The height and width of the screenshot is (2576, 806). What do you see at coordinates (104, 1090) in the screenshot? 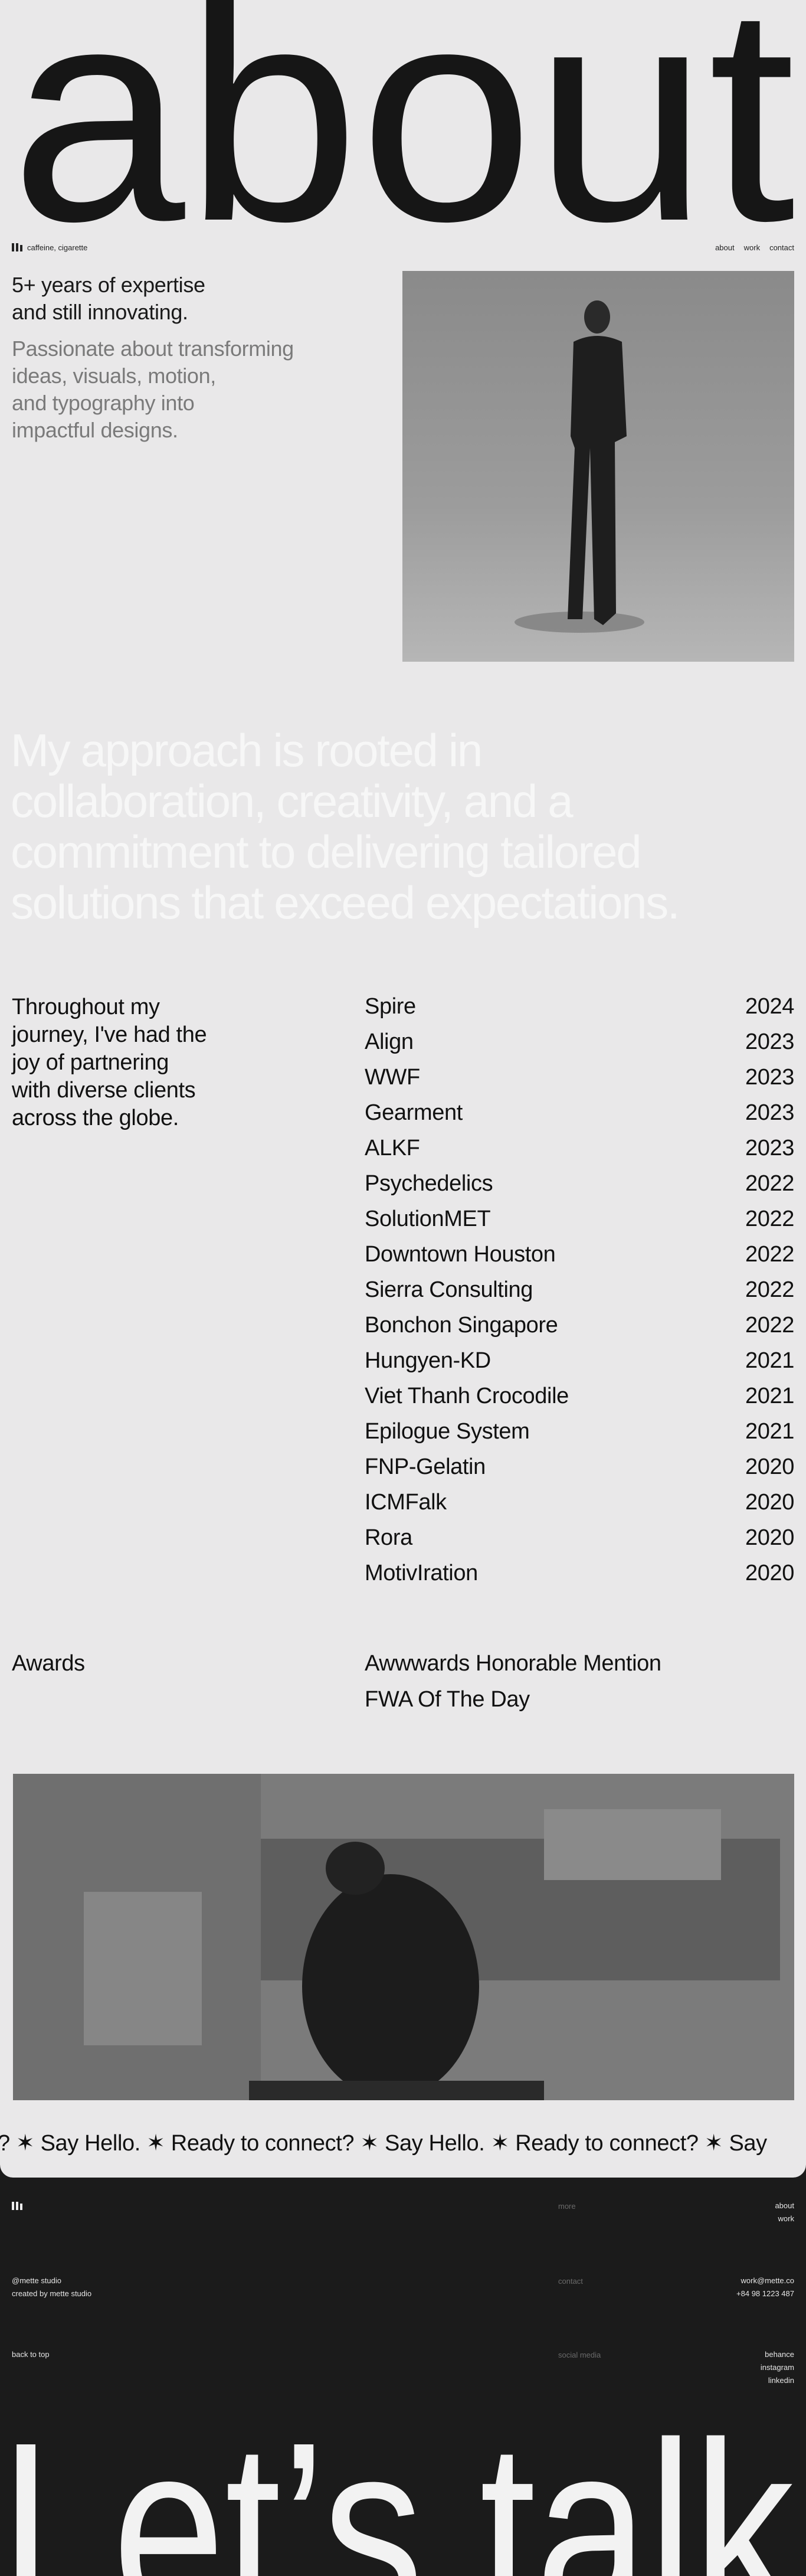
I see `clients-intro-line: with diverse clients` at bounding box center [104, 1090].